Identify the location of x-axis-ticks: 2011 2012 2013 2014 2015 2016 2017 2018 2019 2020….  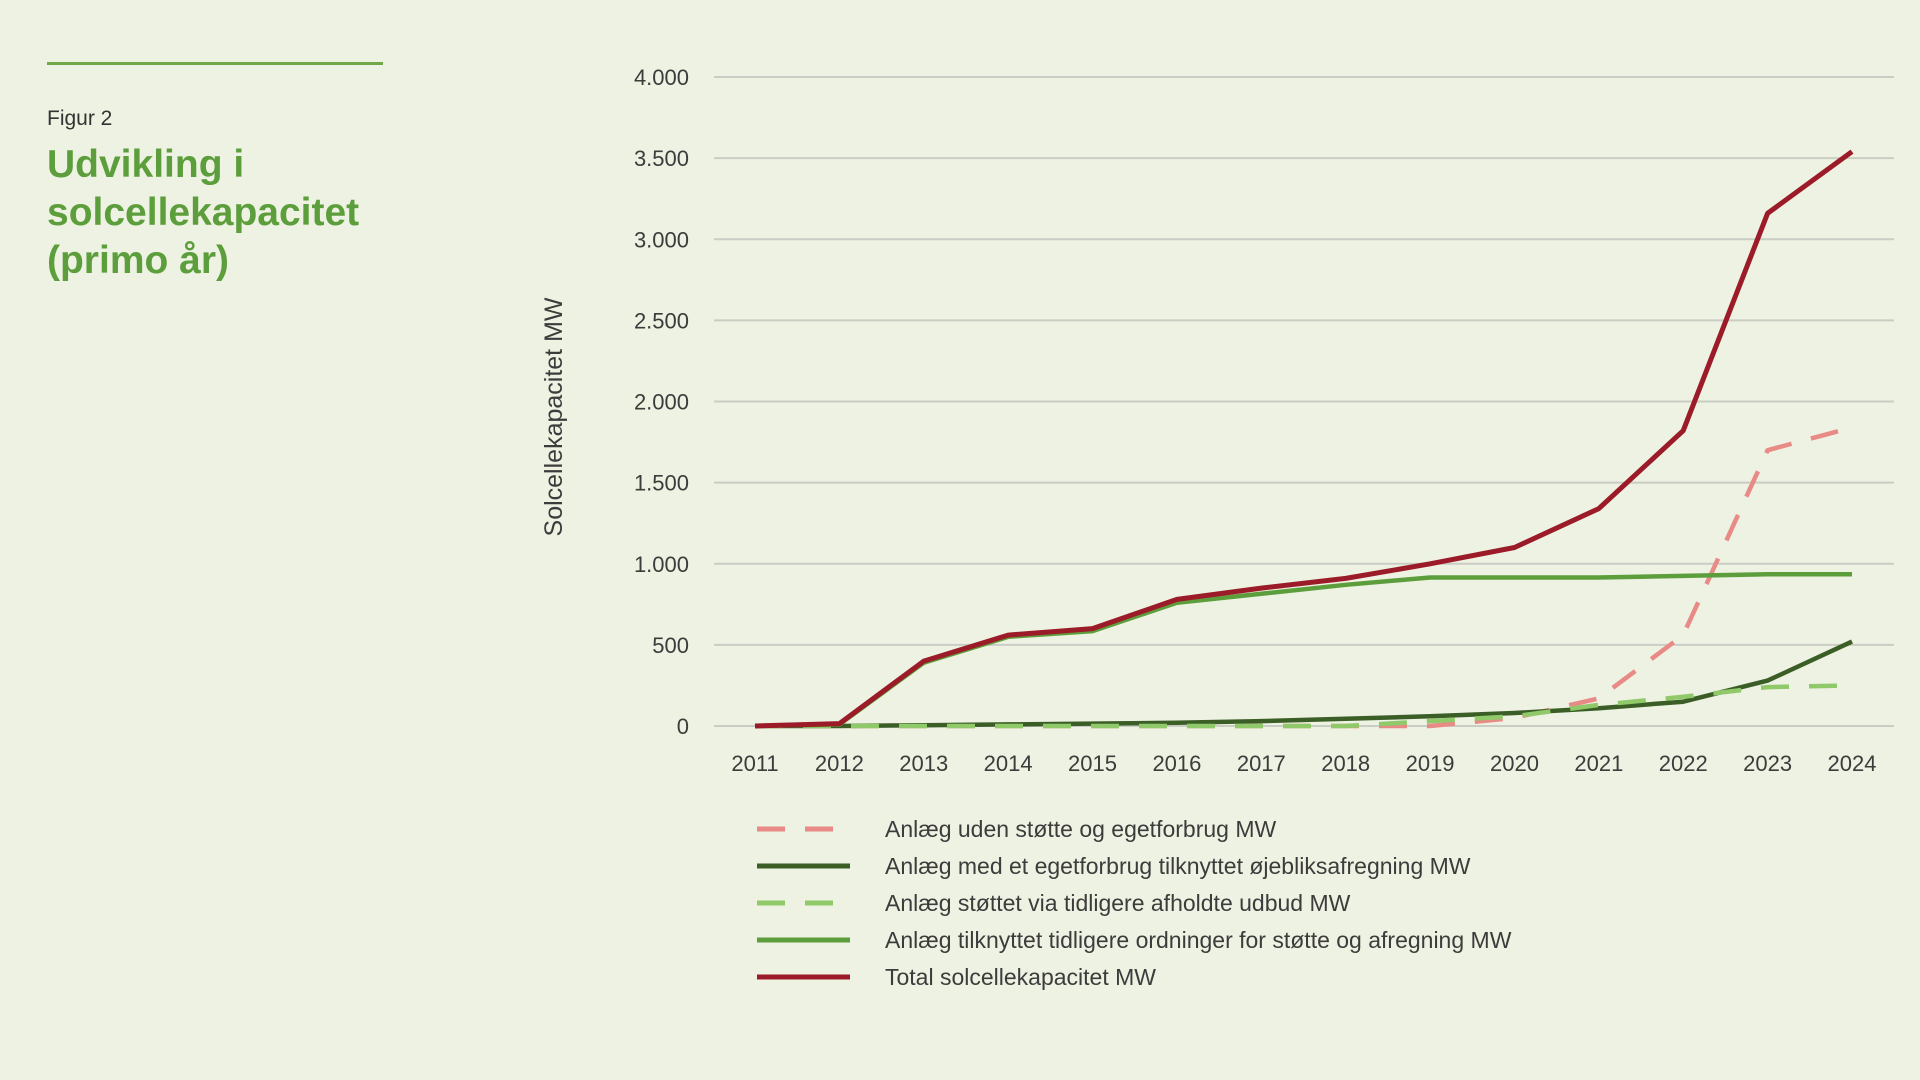
(1303, 763).